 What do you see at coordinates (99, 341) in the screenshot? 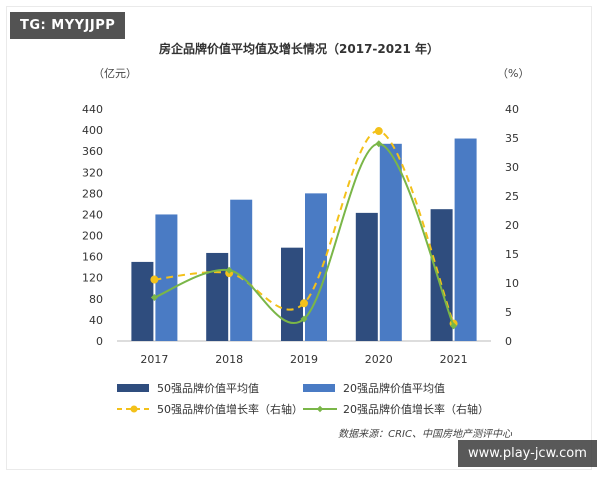
I see `left-tick-label: 0` at bounding box center [99, 341].